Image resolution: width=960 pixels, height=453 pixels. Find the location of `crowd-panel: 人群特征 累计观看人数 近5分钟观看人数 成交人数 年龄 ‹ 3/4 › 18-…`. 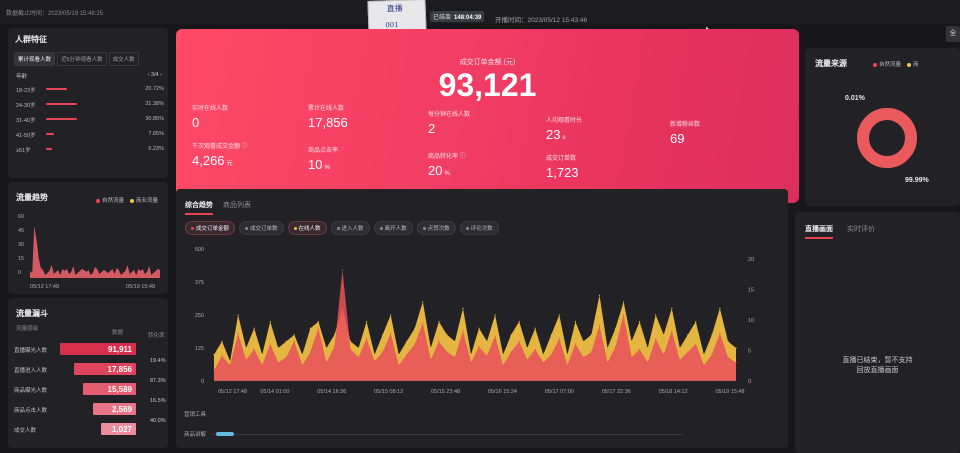

crowd-panel: 人群特征 累计观看人数 近5分钟观看人数 成交人数 年龄 ‹ 3/4 › 18-… is located at coordinates (88, 103).